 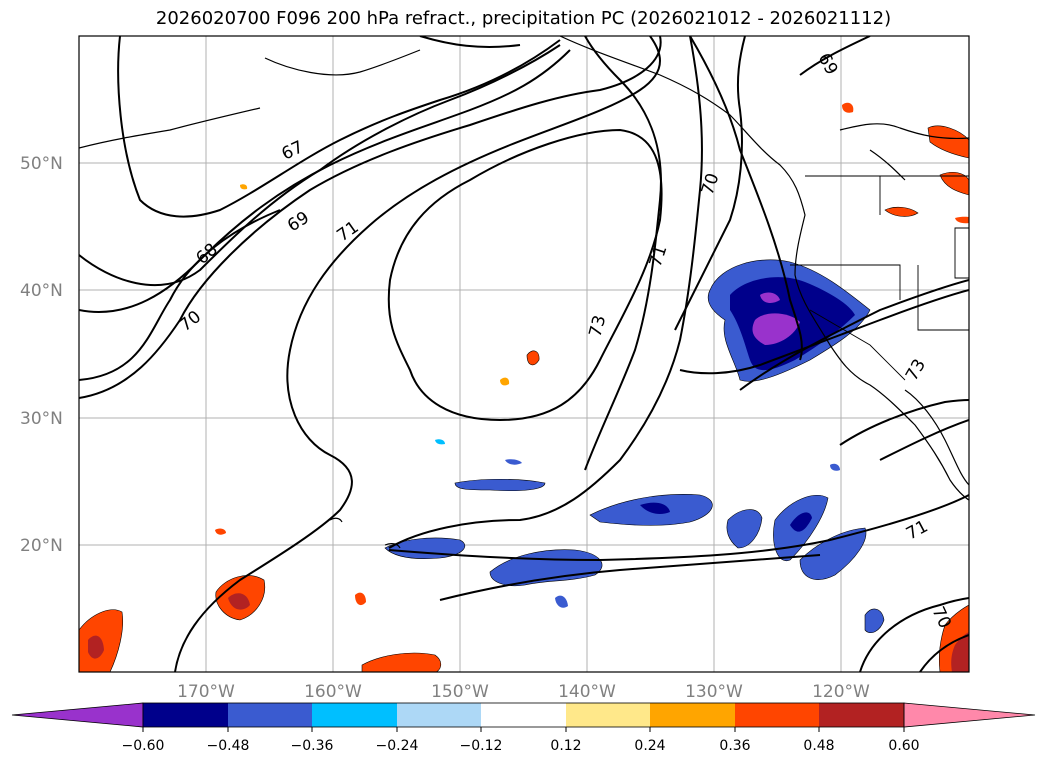 What do you see at coordinates (481, 746) in the screenshot?
I see `colorbar-tick-4: −0.12` at bounding box center [481, 746].